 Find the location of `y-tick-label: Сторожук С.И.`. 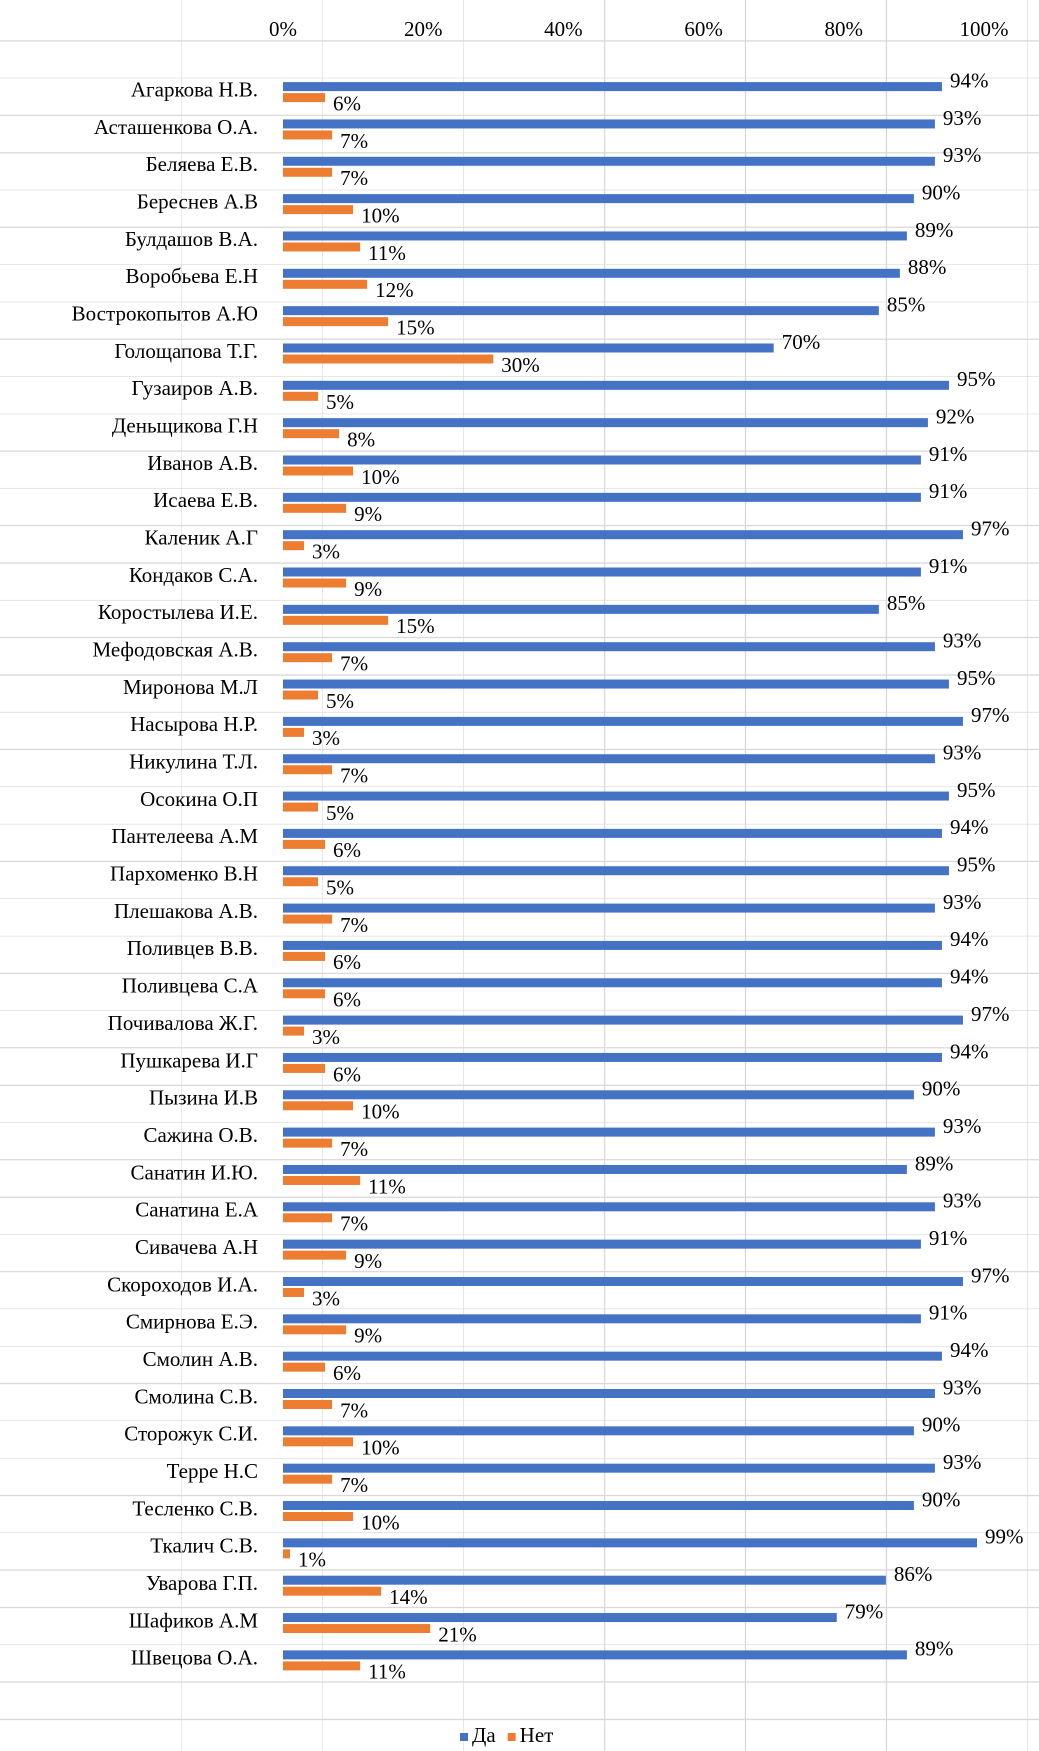

y-tick-label: Сторожук С.И. is located at coordinates (191, 1434).